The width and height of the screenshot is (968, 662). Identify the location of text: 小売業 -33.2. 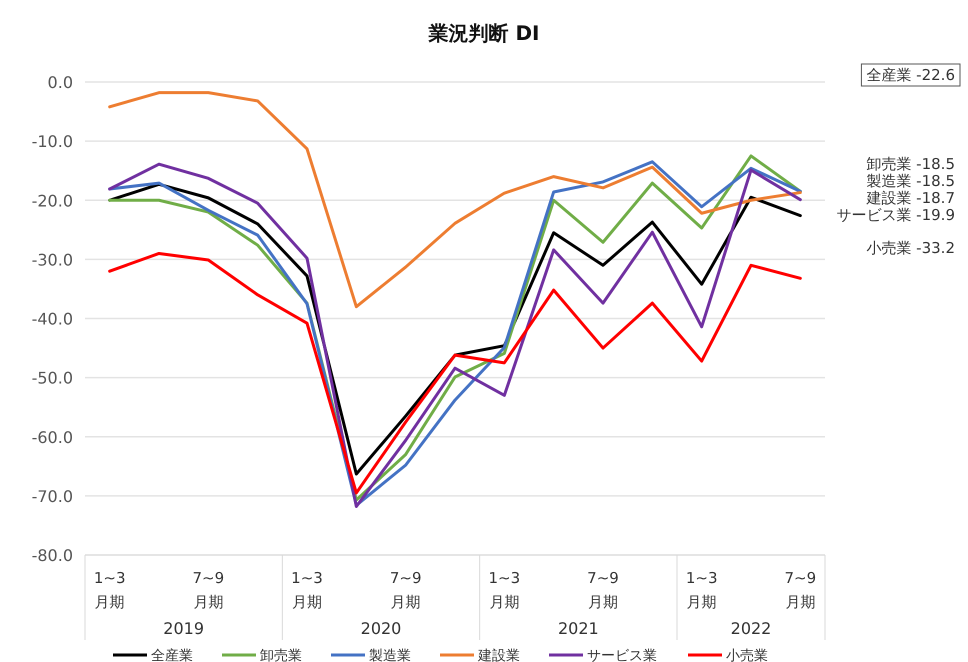
(910, 248).